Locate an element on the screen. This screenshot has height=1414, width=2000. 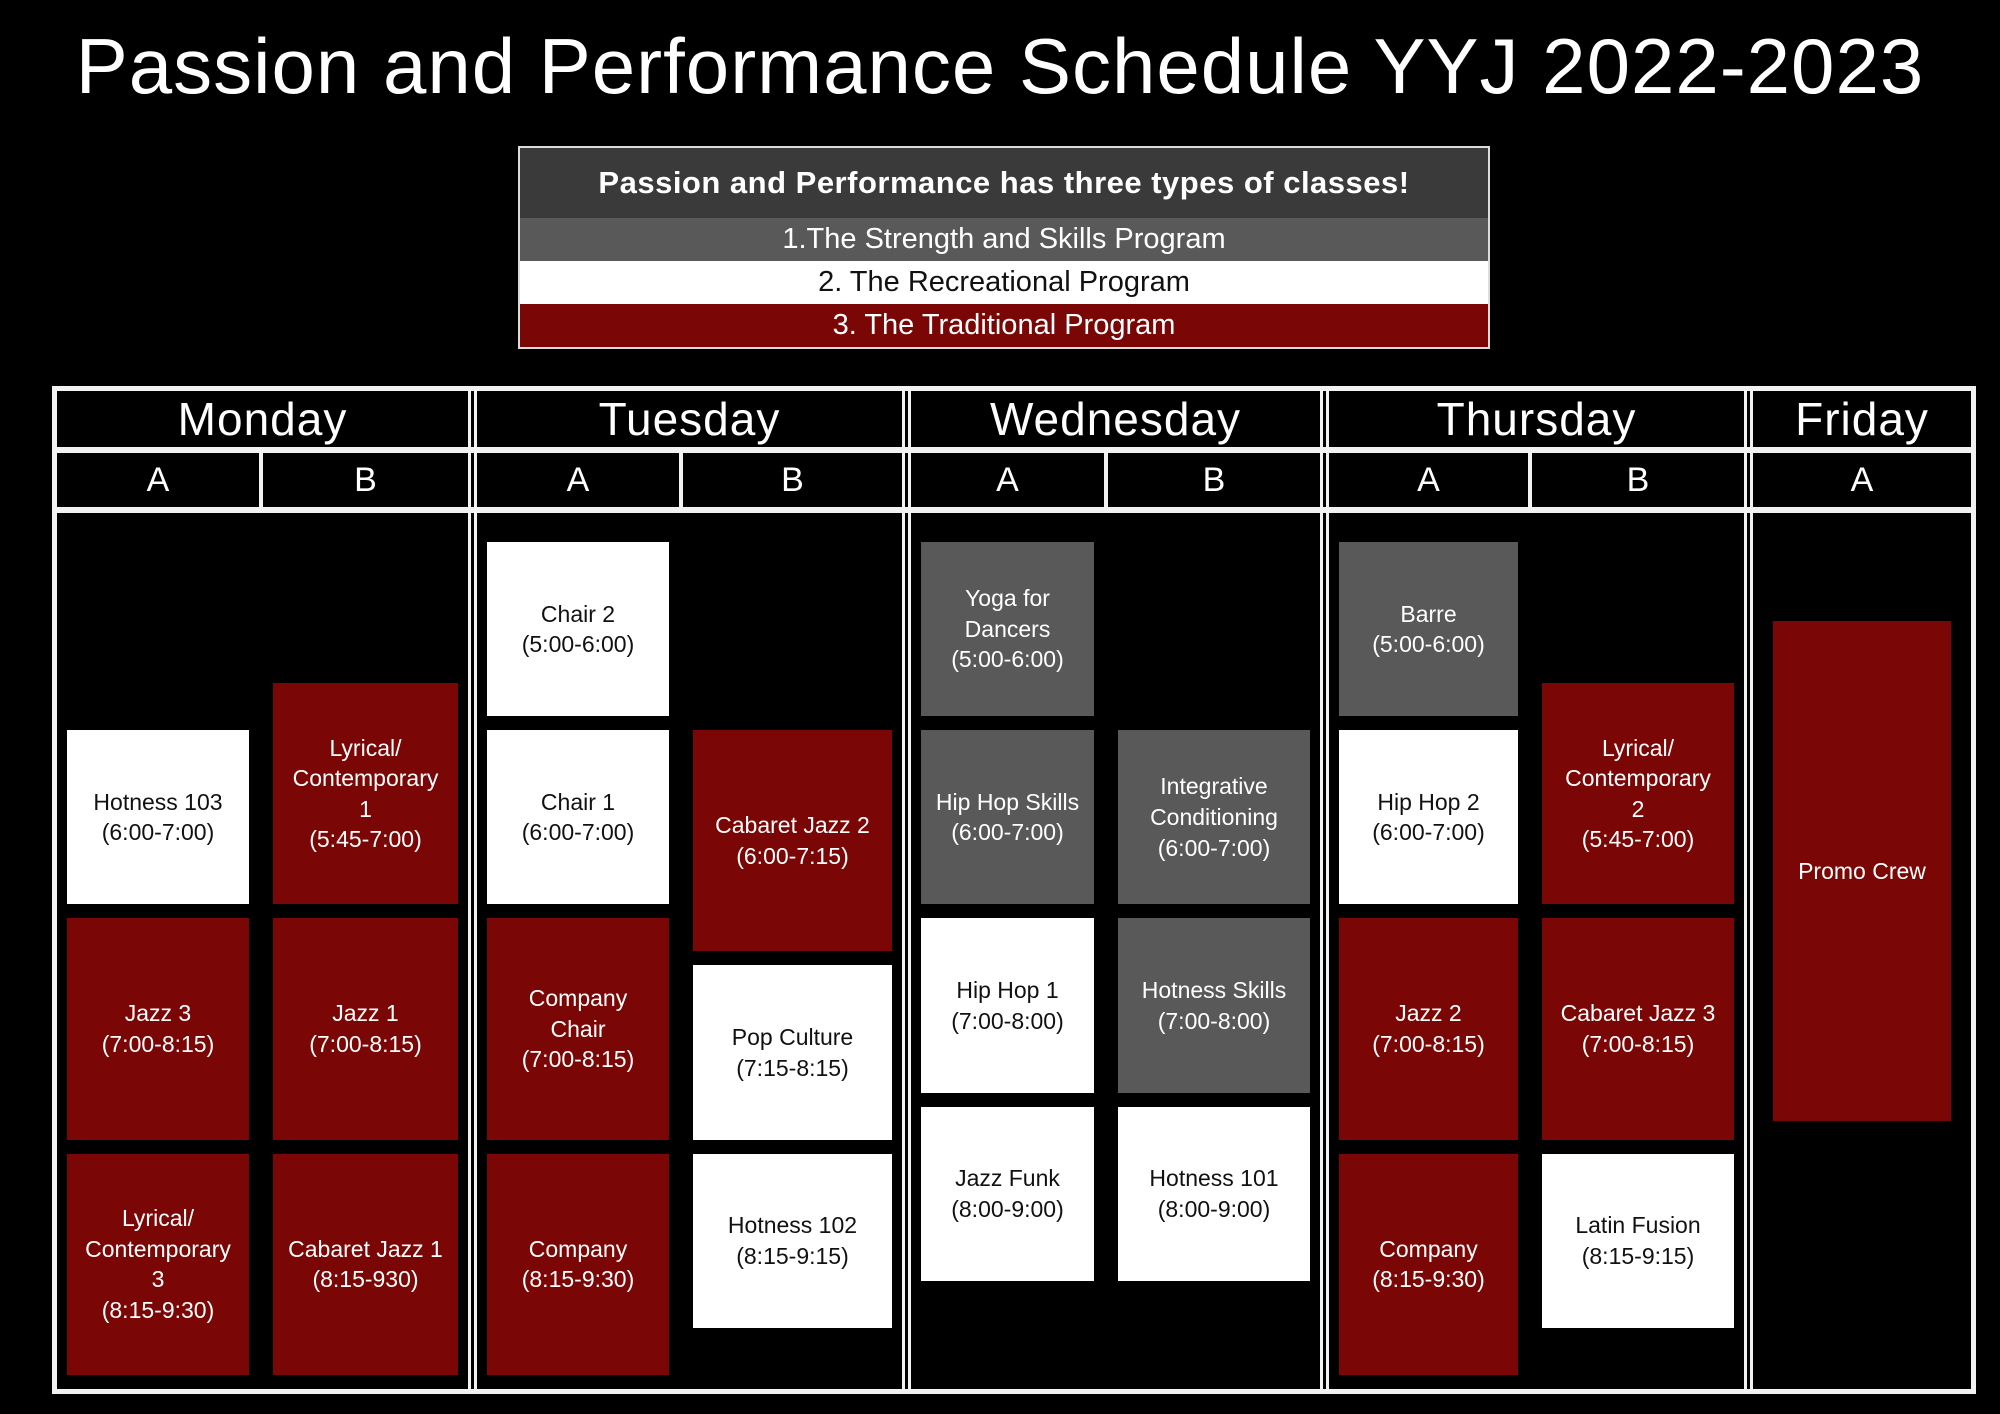
day-header-thursday: Thursday is located at coordinates (1536, 419).